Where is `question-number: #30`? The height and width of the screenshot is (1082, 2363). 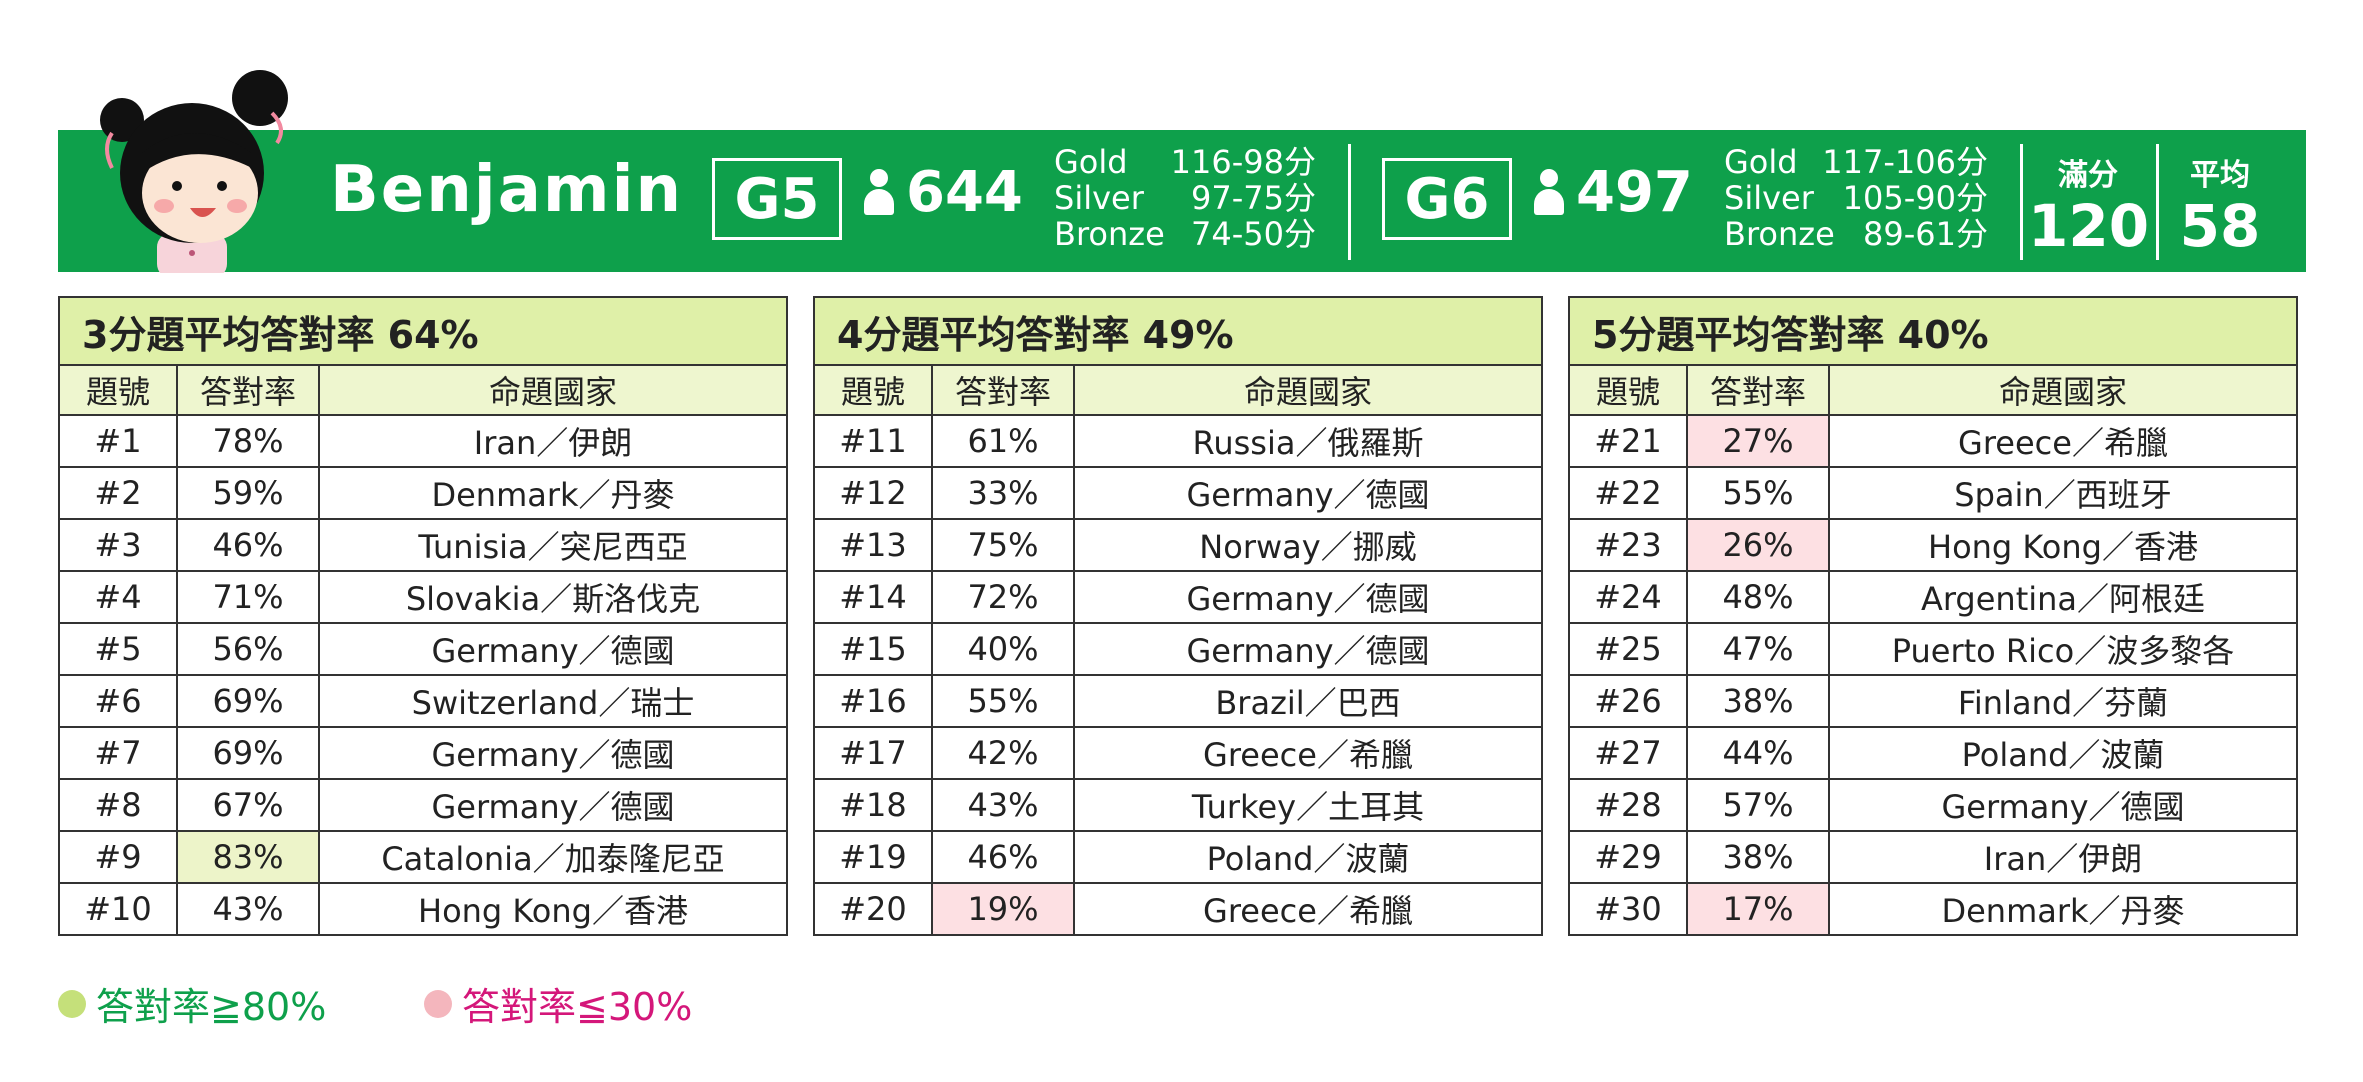
question-number: #30 is located at coordinates (1628, 909).